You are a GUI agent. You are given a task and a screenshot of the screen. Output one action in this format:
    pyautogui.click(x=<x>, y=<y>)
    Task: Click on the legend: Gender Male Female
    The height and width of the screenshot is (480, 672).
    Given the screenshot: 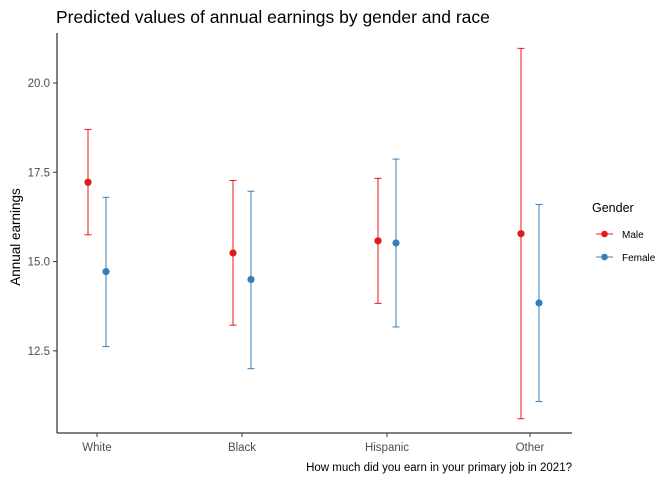 What is the action you would take?
    pyautogui.click(x=624, y=232)
    